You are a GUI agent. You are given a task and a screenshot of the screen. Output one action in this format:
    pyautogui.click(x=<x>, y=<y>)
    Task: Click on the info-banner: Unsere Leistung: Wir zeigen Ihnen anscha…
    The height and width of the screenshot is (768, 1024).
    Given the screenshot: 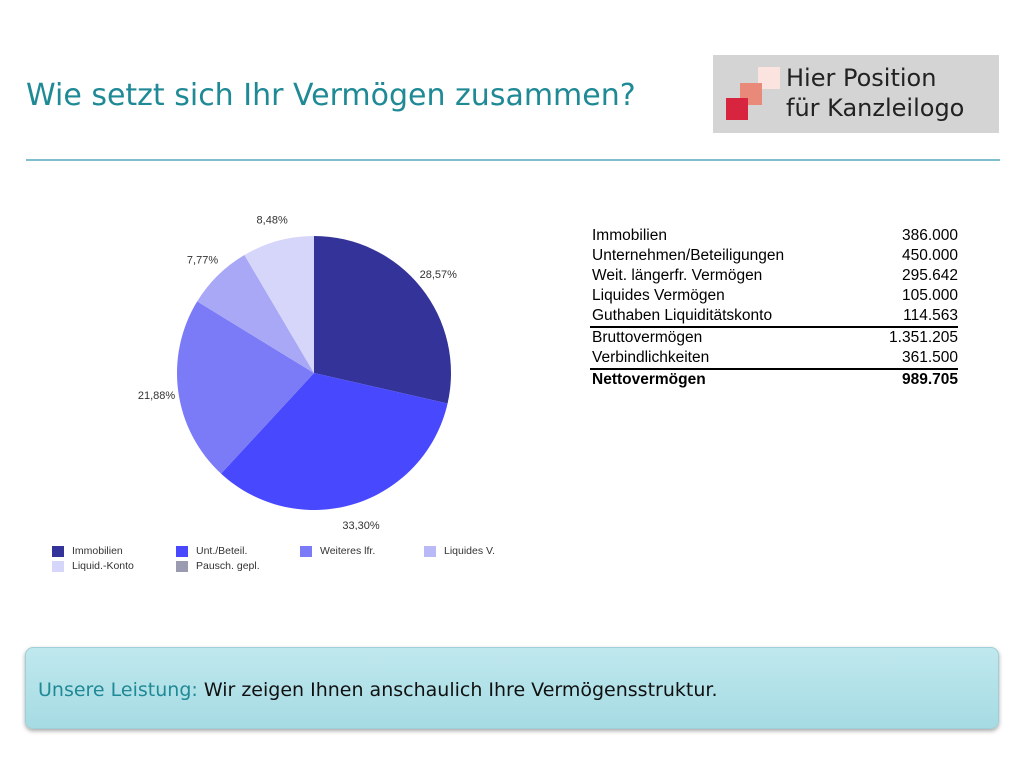 What is the action you would take?
    pyautogui.click(x=512, y=688)
    